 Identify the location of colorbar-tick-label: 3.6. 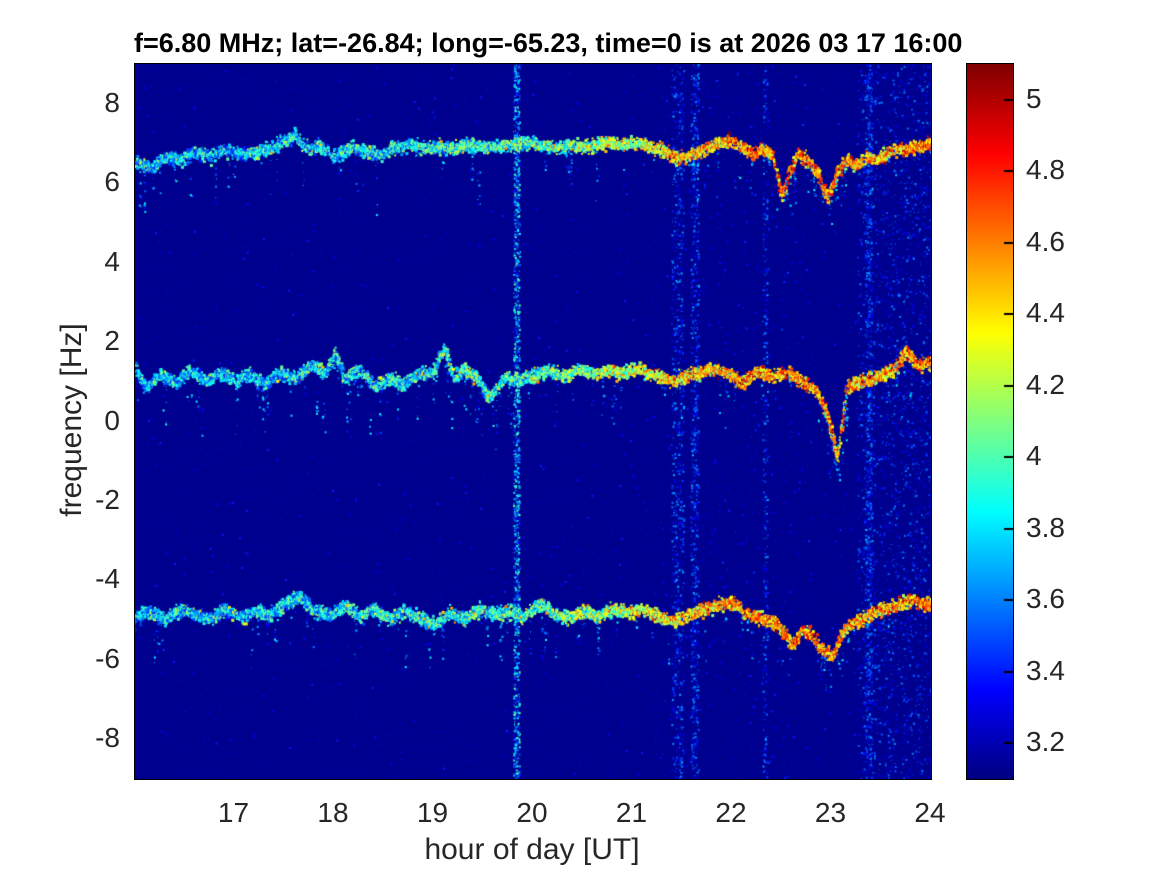
(1045, 599).